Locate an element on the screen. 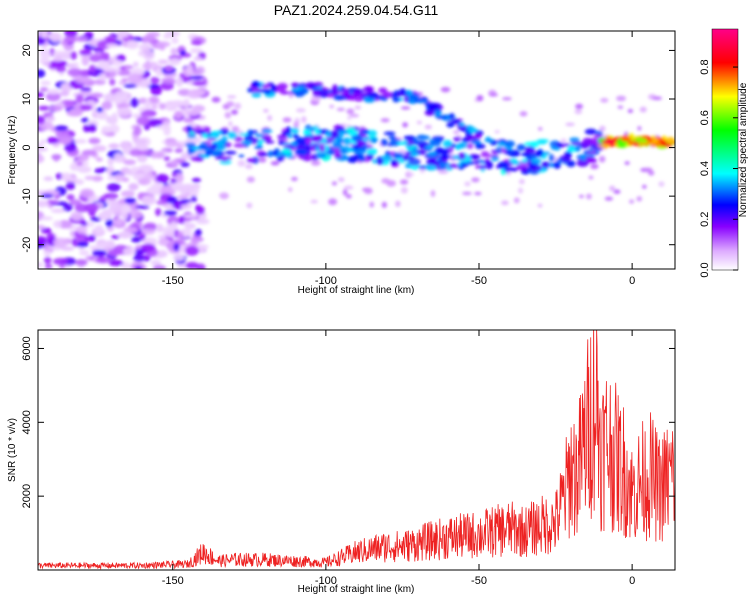  heatmap-y-tick-label: 20 is located at coordinates (27, 50).